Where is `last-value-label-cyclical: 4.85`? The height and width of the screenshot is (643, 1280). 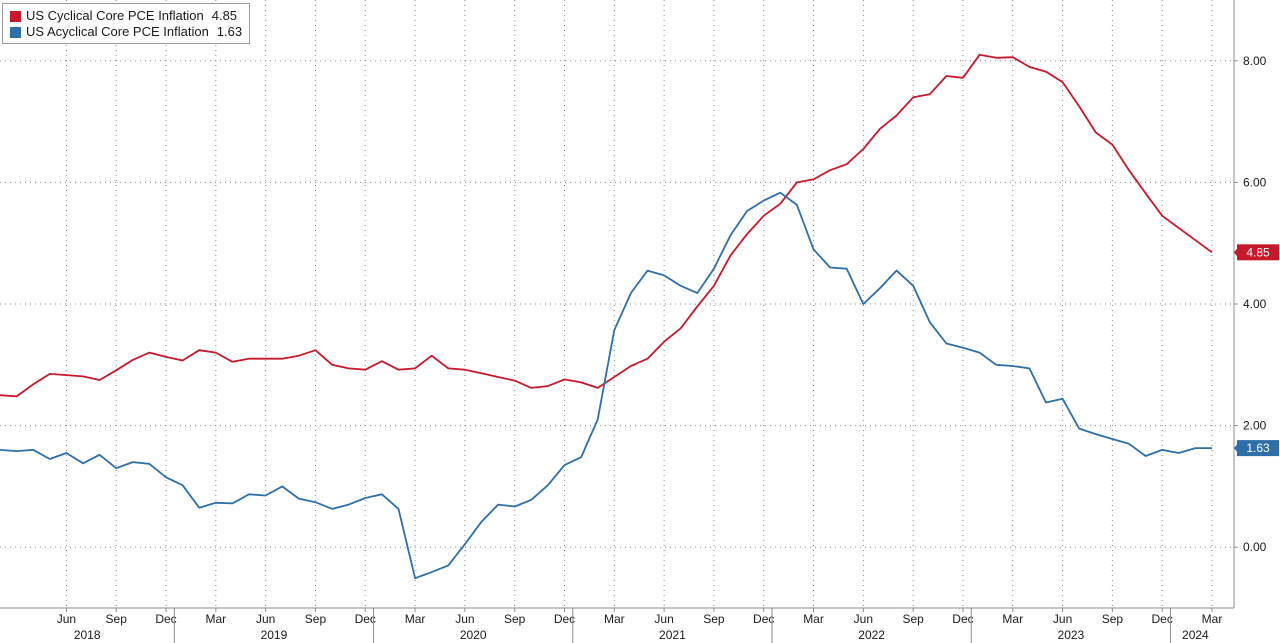
last-value-label-cyclical: 4.85 is located at coordinates (1258, 252).